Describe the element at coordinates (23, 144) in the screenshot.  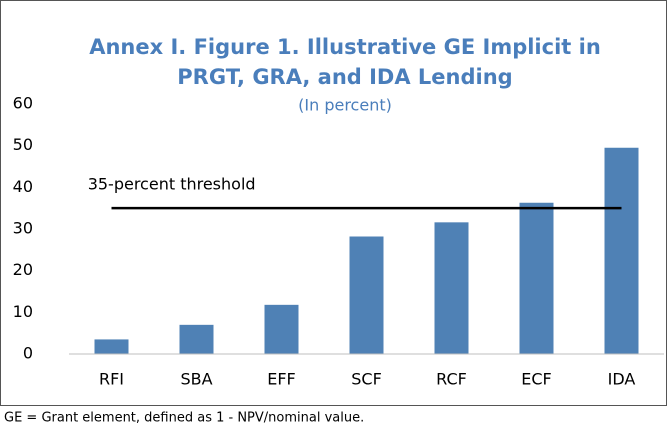
I see `y-tick-label: 50` at that location.